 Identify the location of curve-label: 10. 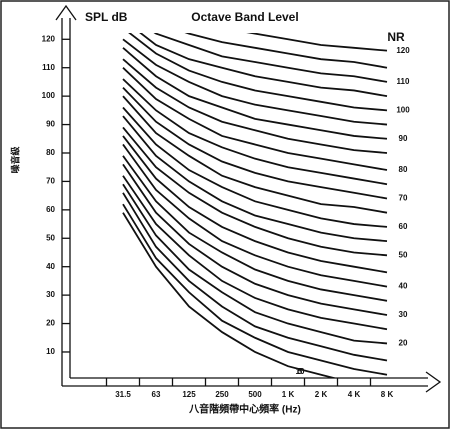
(300, 371).